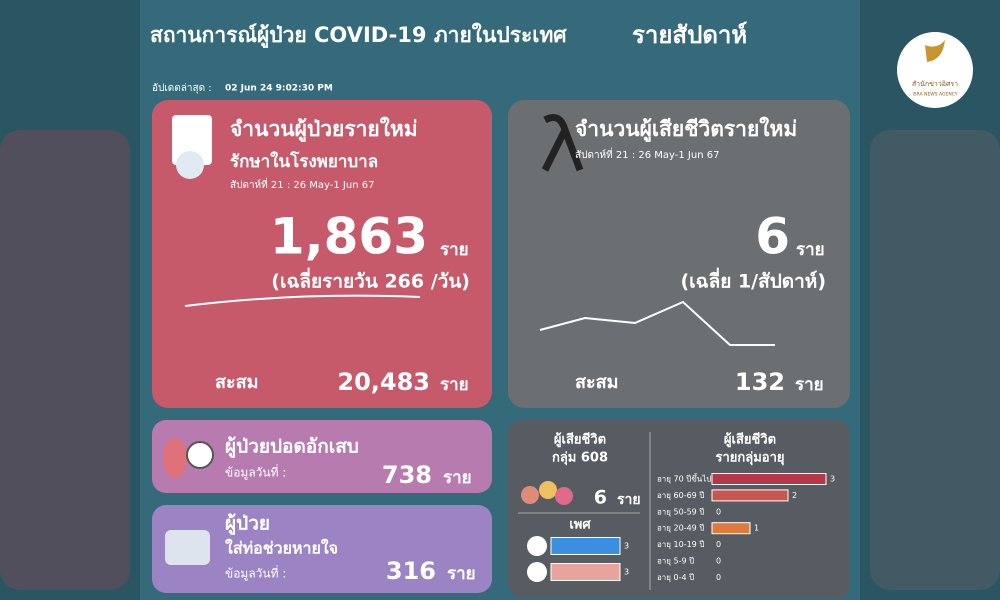  Describe the element at coordinates (600, 498) in the screenshot. I see `group-value: 6` at that location.